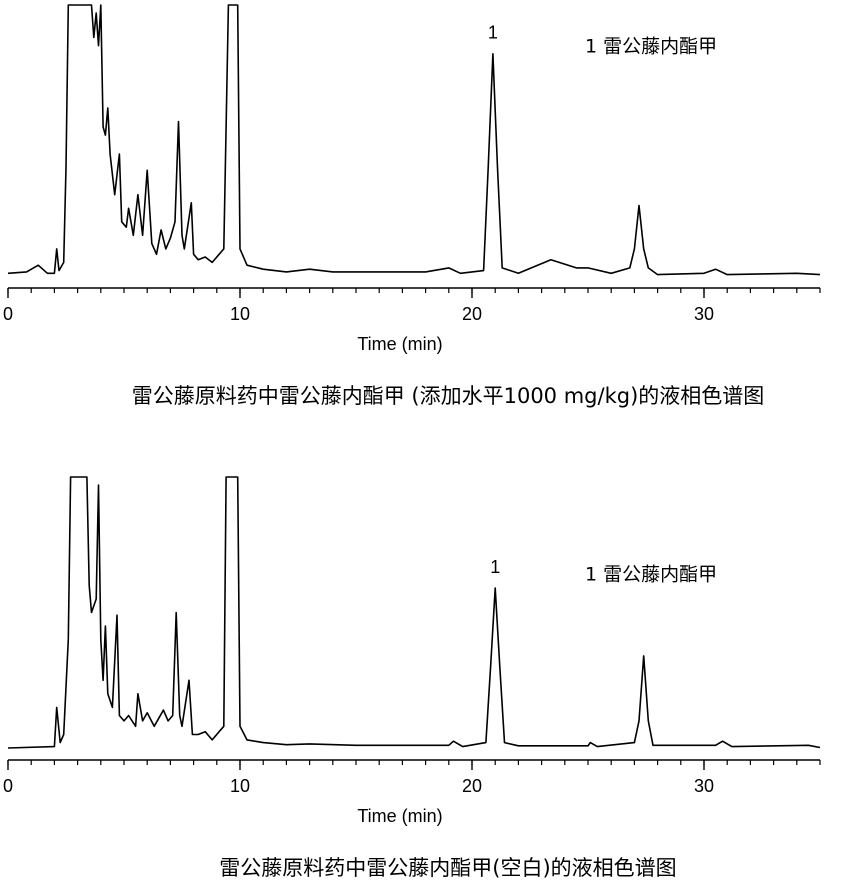 This screenshot has width=851, height=890. What do you see at coordinates (447, 868) in the screenshot?
I see `chart-caption: 雷公藤原料药中雷公藤内酯甲(空白)的液相色谱图` at bounding box center [447, 868].